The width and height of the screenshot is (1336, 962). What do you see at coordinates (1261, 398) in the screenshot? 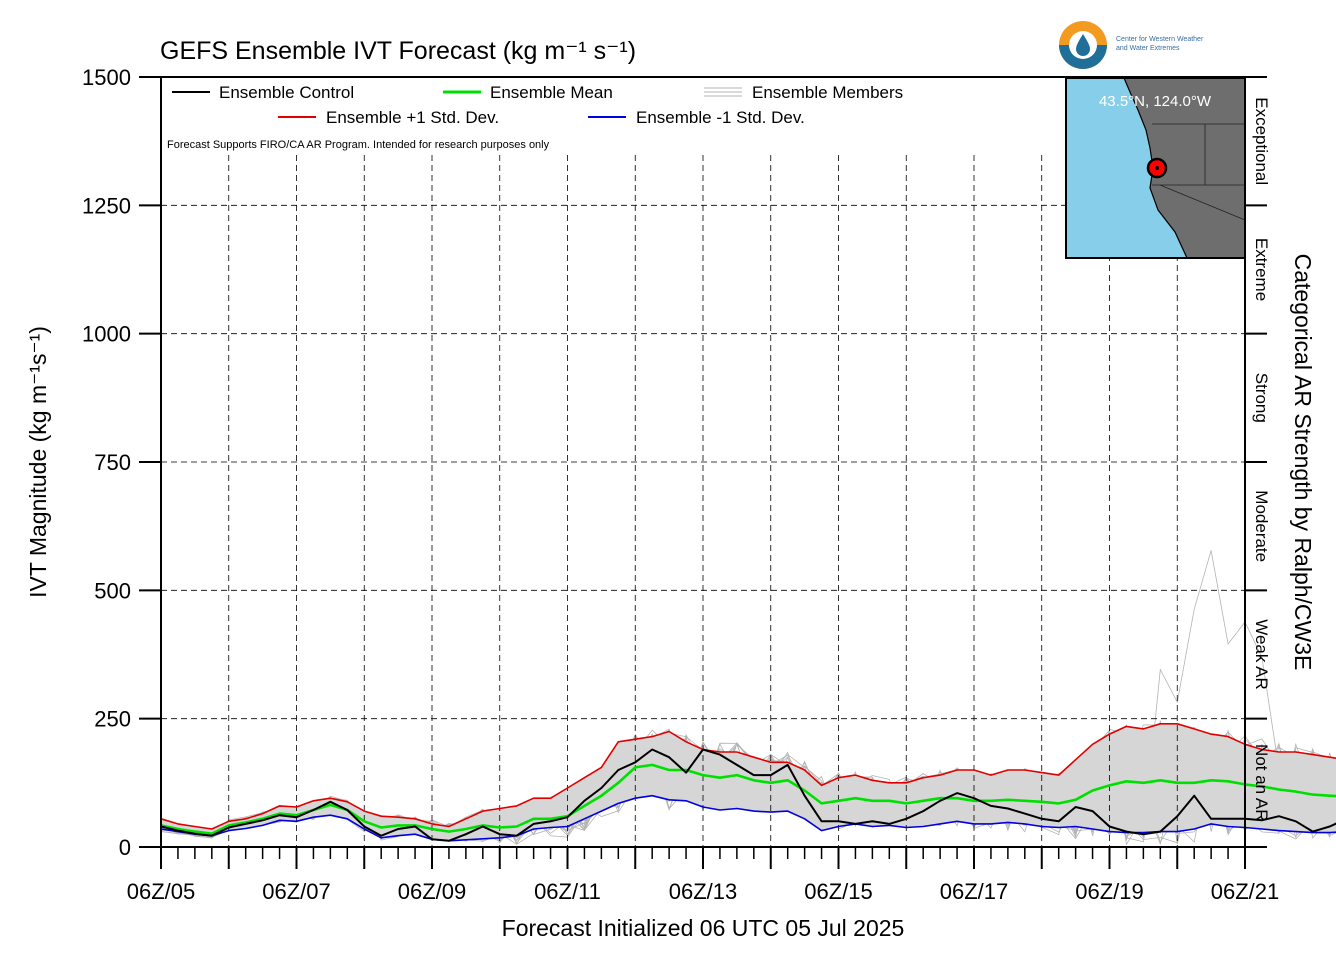
I see `category-label: Strong` at bounding box center [1261, 398].